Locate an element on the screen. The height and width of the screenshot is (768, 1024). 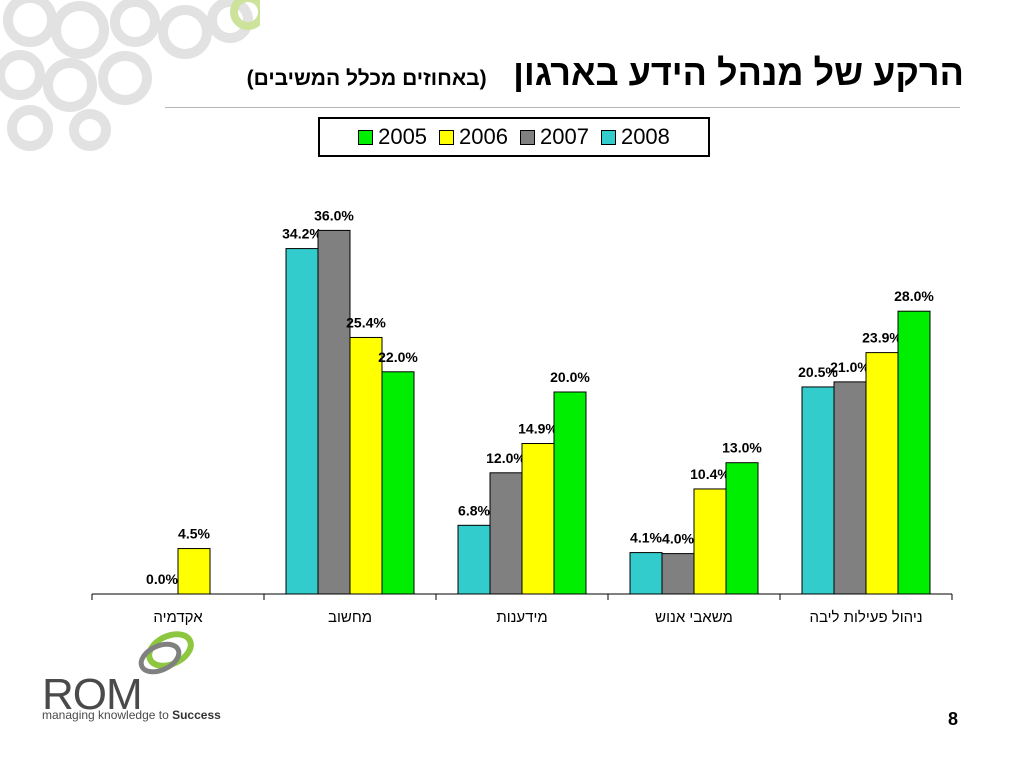
logo-rings-icon is located at coordinates (166, 653).